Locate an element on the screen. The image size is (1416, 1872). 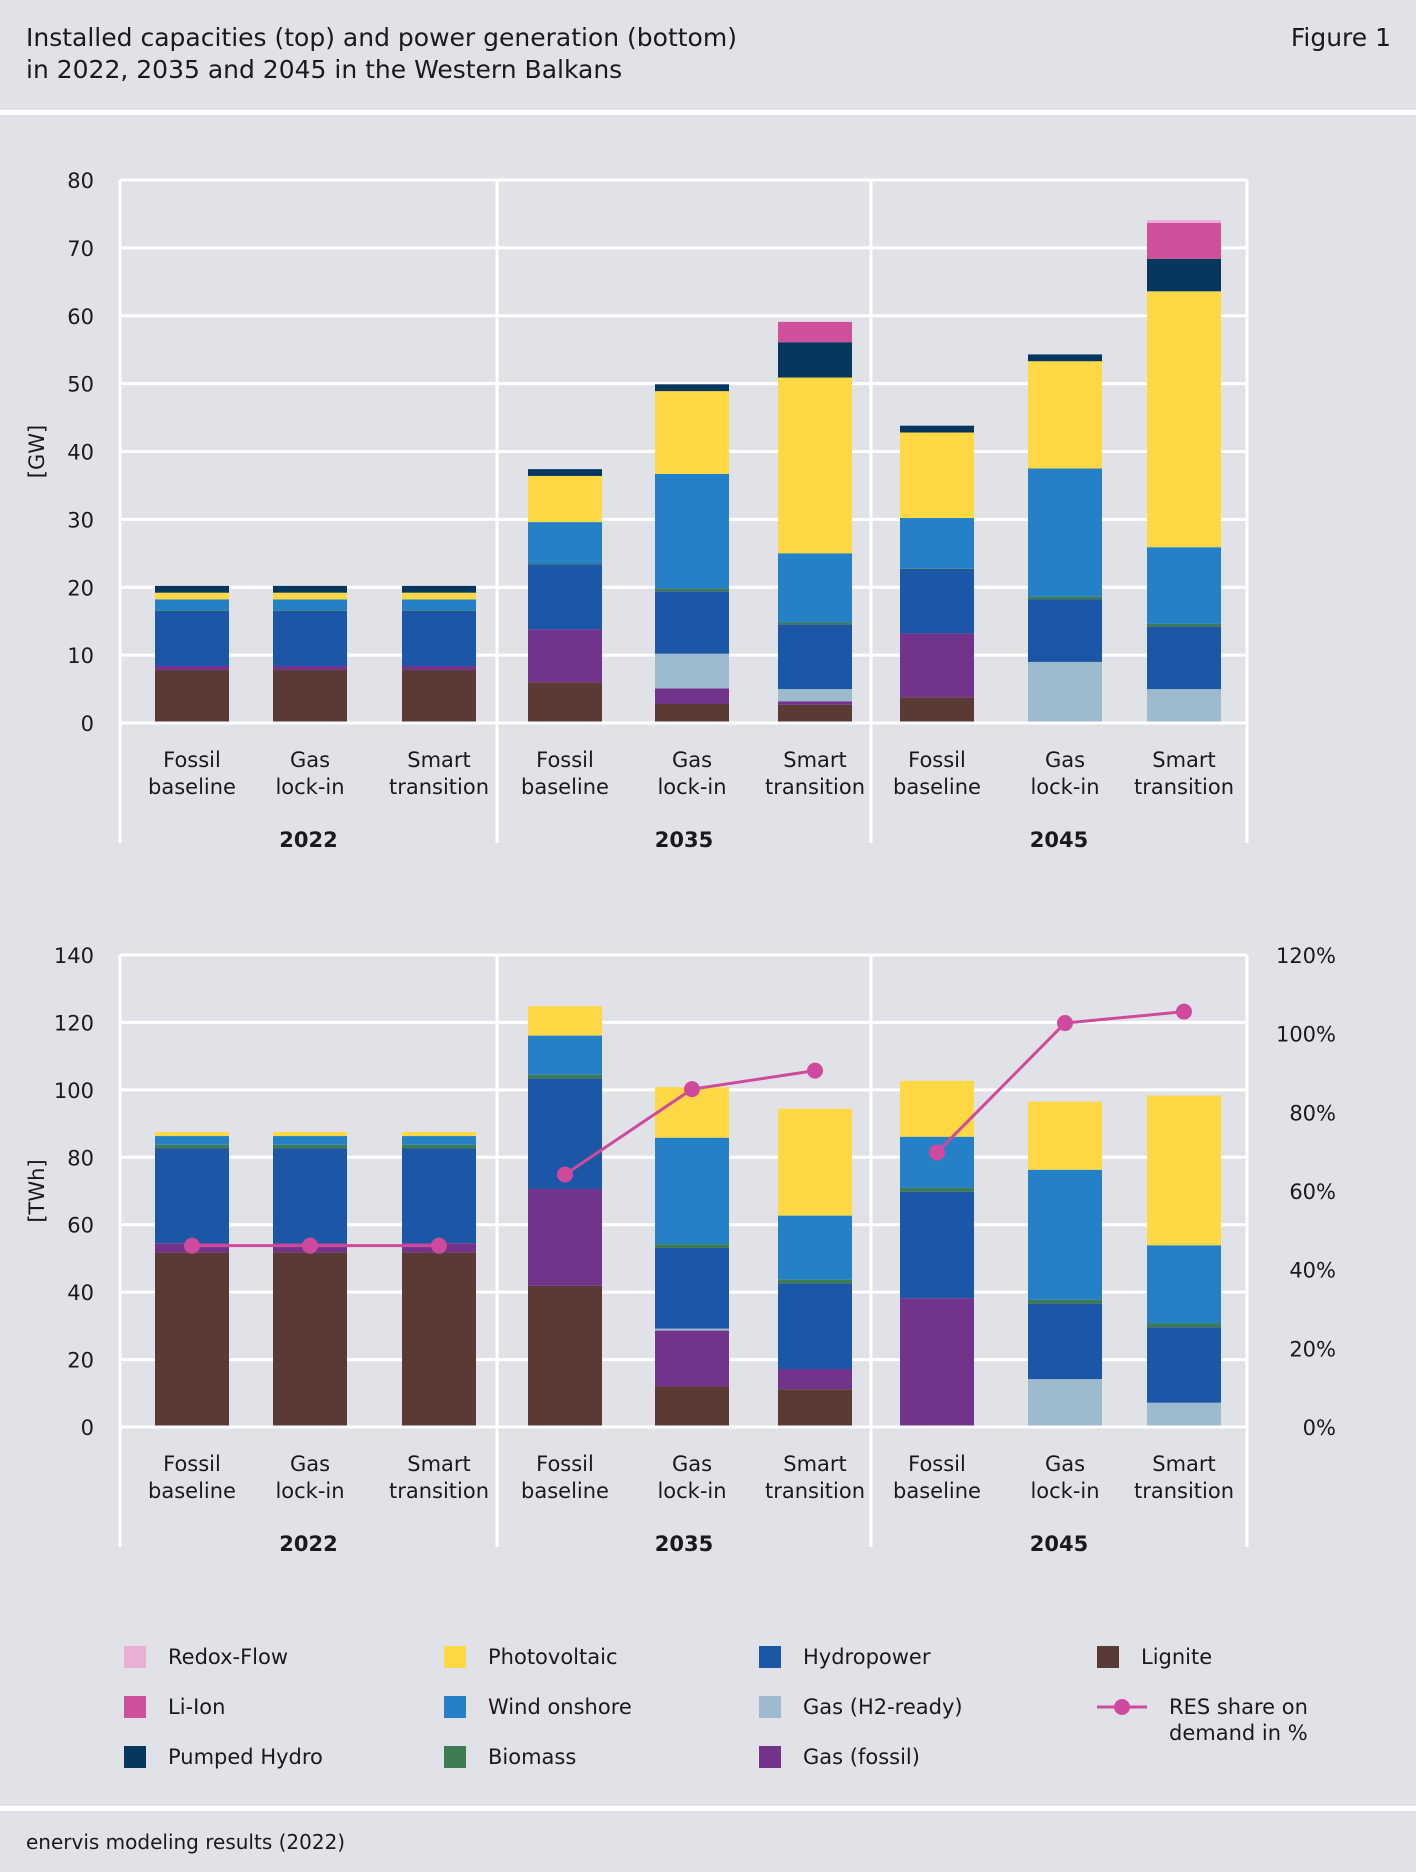
legend-item-lignite: Lignite is located at coordinates (1154, 1657).